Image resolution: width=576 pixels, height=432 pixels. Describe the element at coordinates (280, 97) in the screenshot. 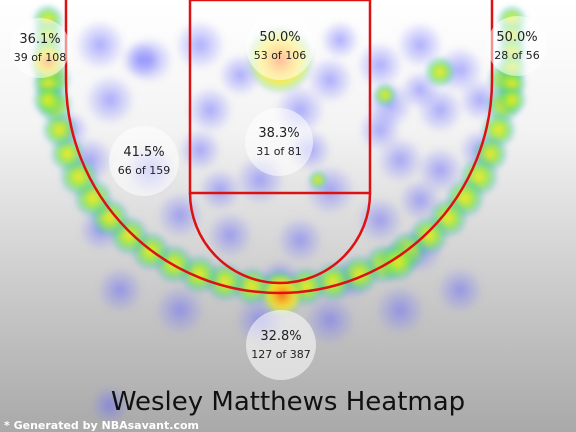

I see `paint-key` at that location.